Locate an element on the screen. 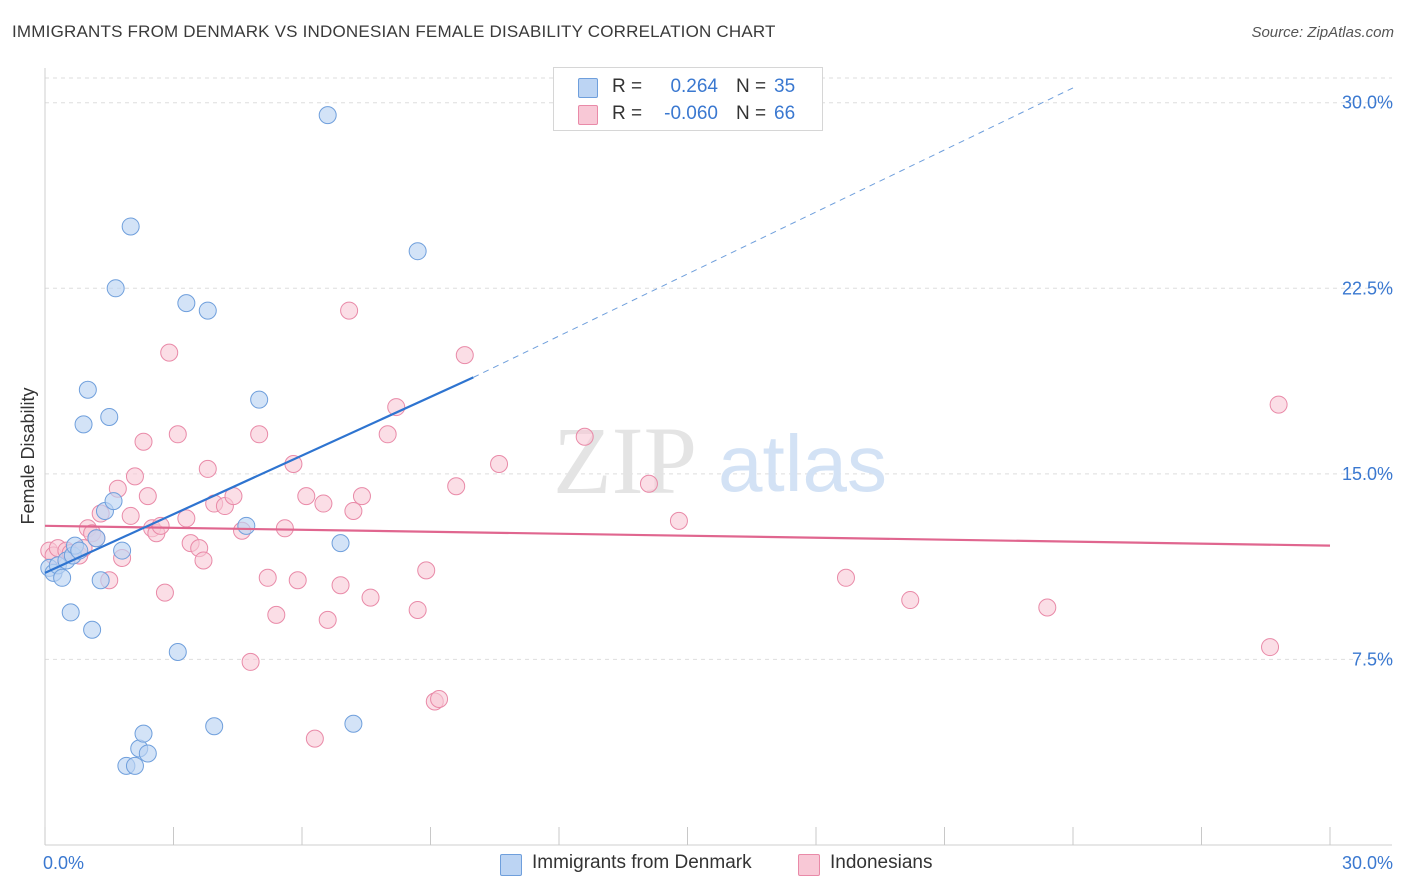  legend-swatch-blue is located at coordinates (588, 88).